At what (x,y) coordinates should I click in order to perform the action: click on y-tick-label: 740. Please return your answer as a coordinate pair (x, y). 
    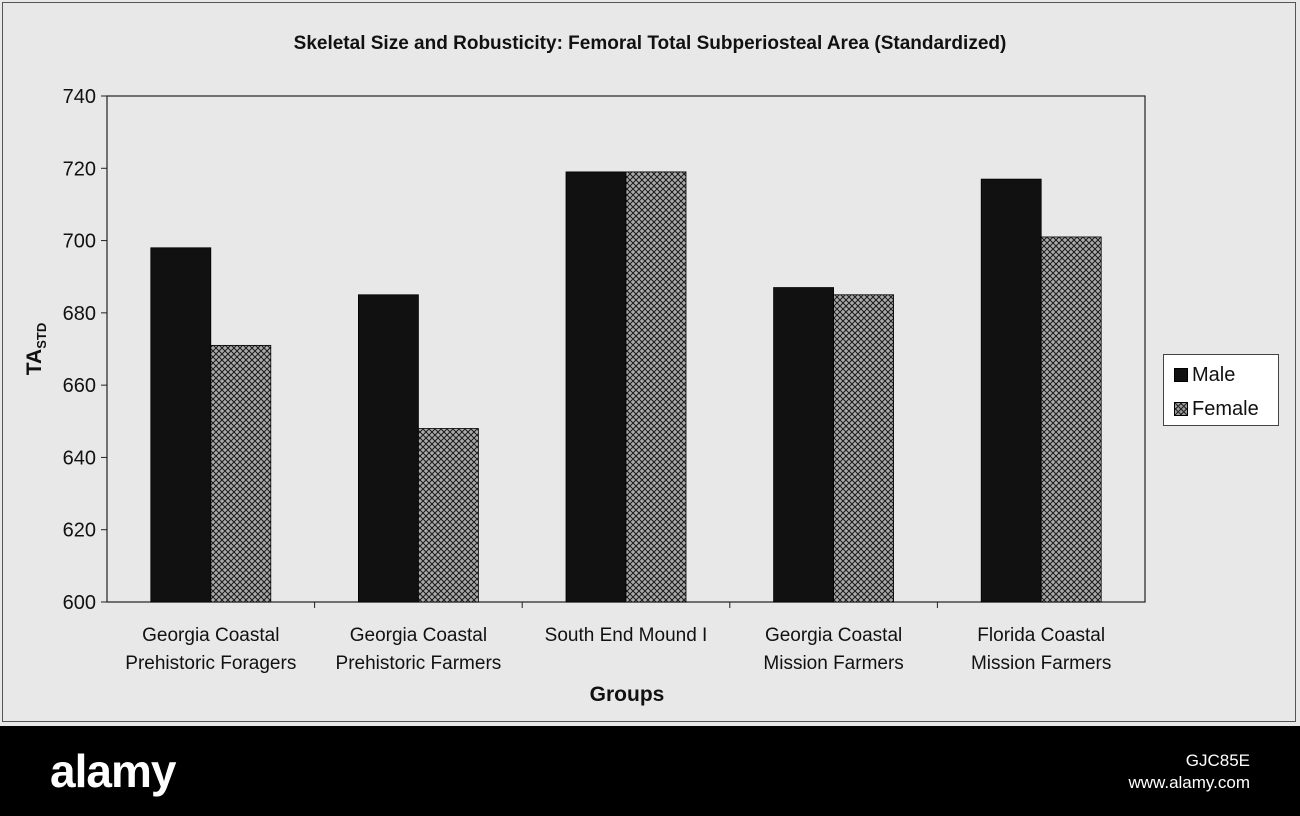
    Looking at the image, I should click on (79, 97).